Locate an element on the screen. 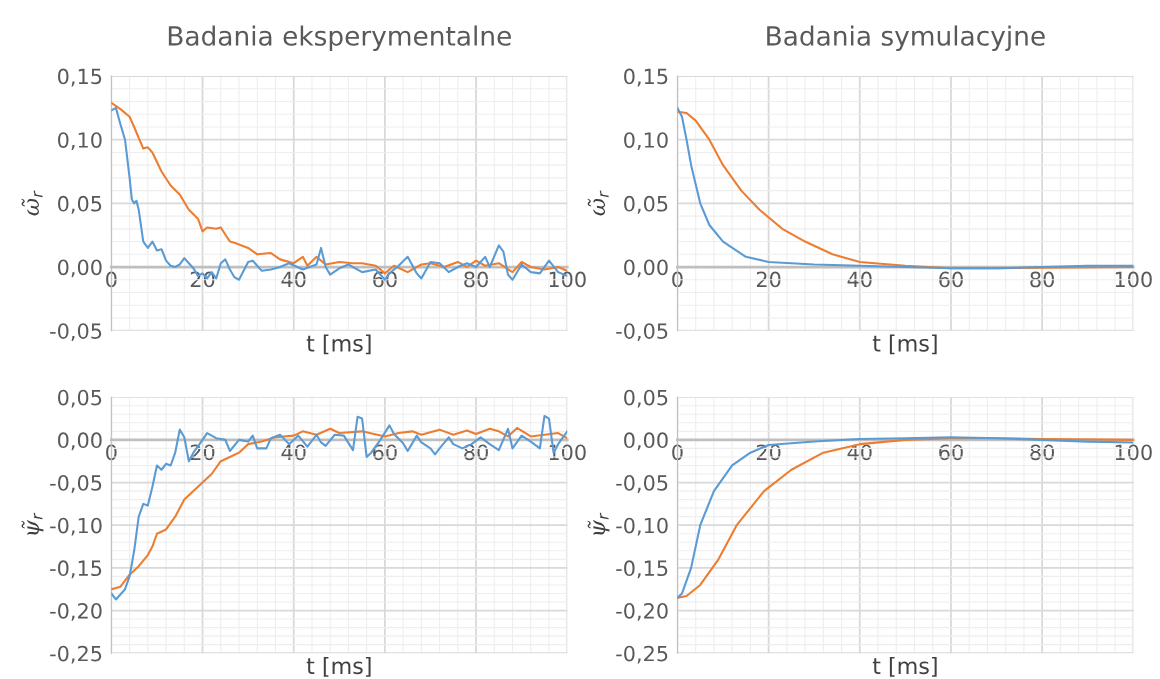 Image resolution: width=1160 pixels, height=679 pixels. x-tick-label: 20 is located at coordinates (768, 279).